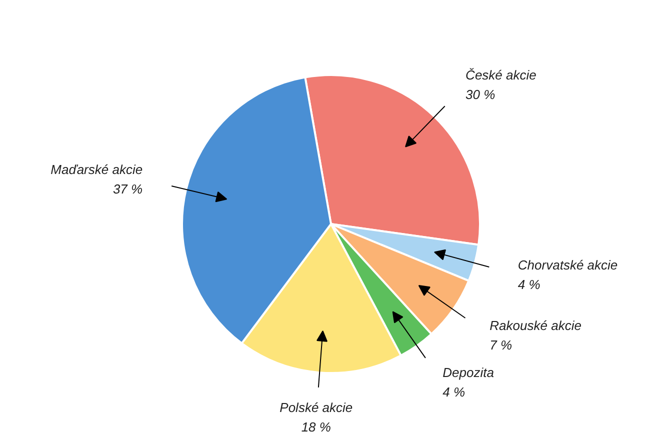 The image size is (661, 447). Describe the element at coordinates (481, 94) in the screenshot. I see `data-label: 30 %` at that location.